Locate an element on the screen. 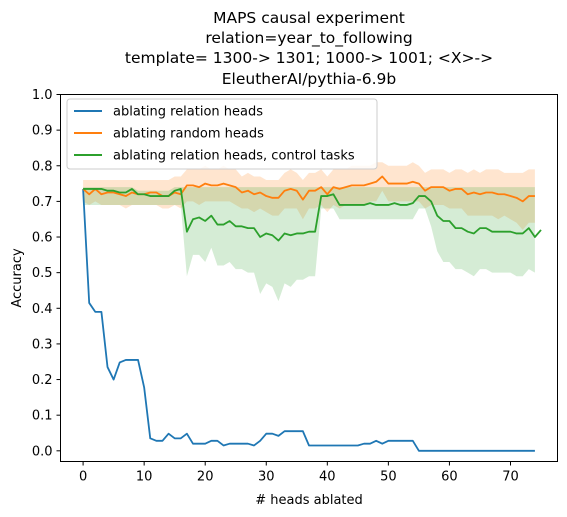 This screenshot has width=567, height=517. y-axis: 0.0 0.1 0.2 0.3 0.4 0.5 0.6 0.7 0.8 0.9 1.0 is located at coordinates (46, 273).